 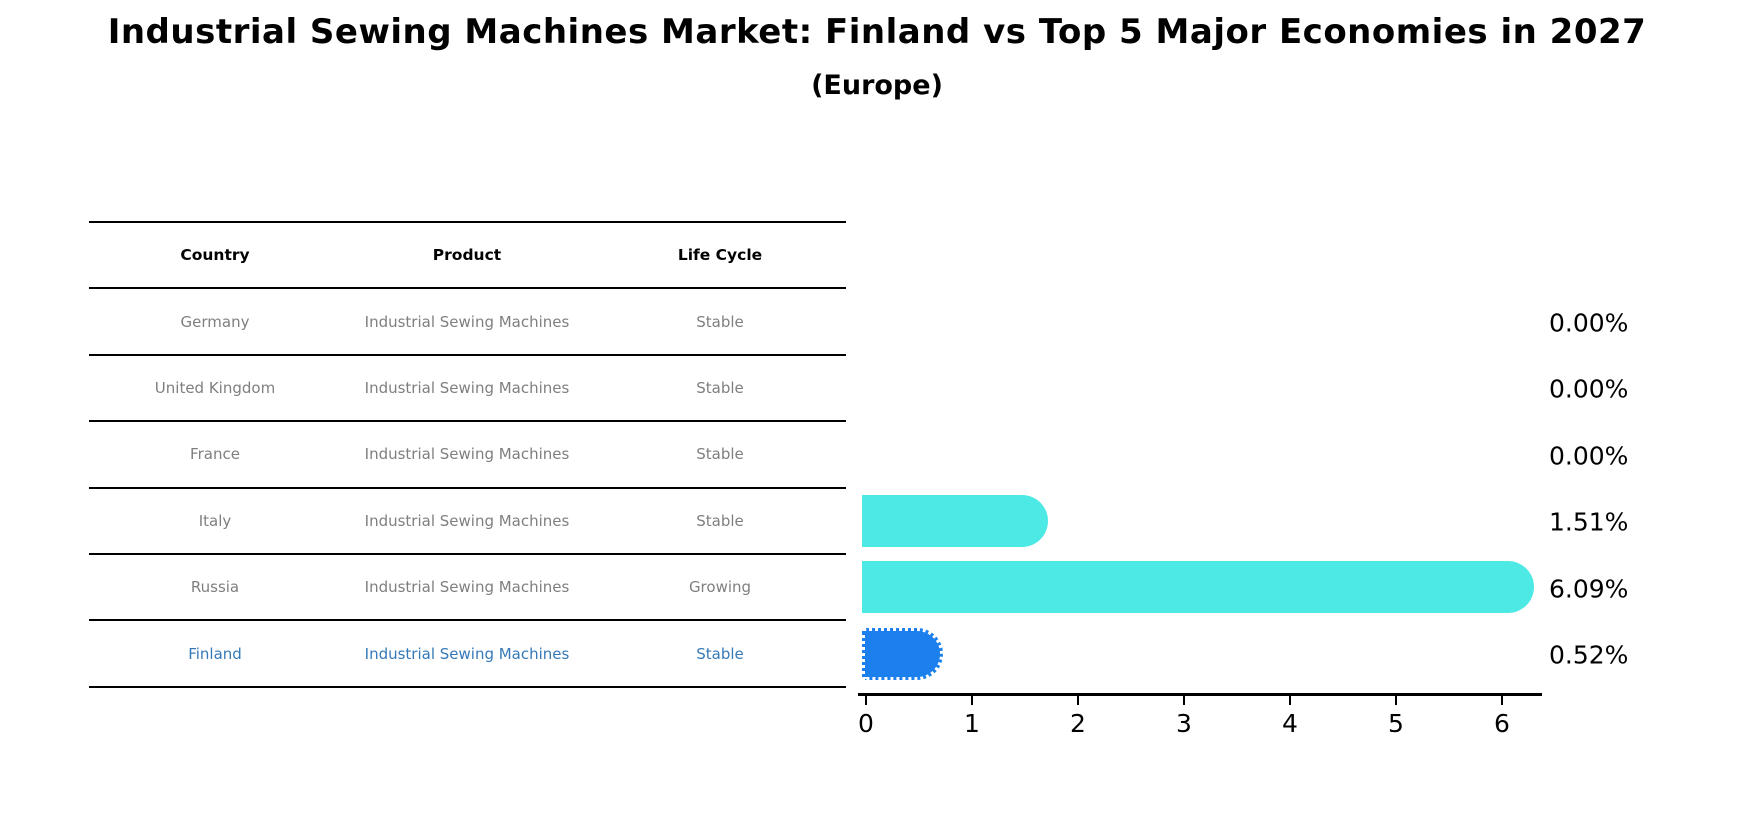 What do you see at coordinates (1589, 655) in the screenshot?
I see `value-label-finland: 0.52%` at bounding box center [1589, 655].